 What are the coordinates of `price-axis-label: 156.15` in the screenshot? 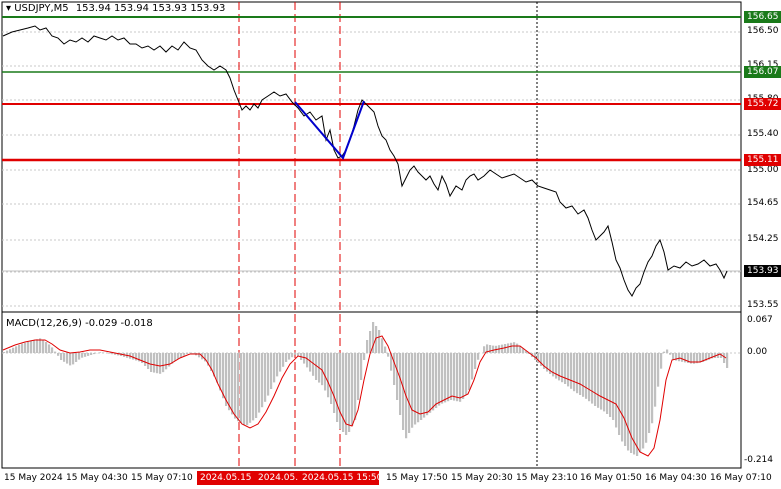 It's located at (763, 65).